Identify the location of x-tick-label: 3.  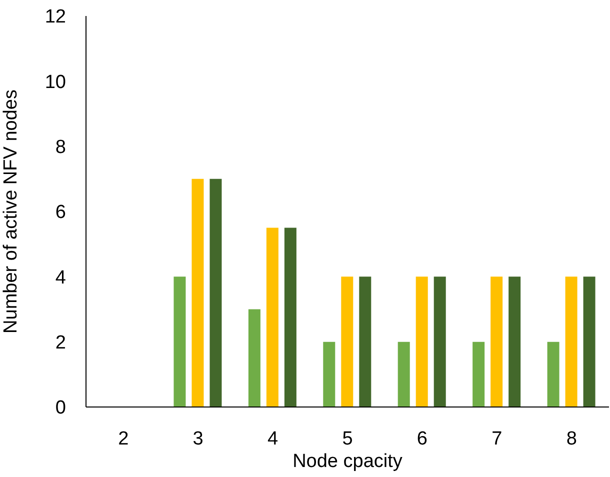
(198, 439).